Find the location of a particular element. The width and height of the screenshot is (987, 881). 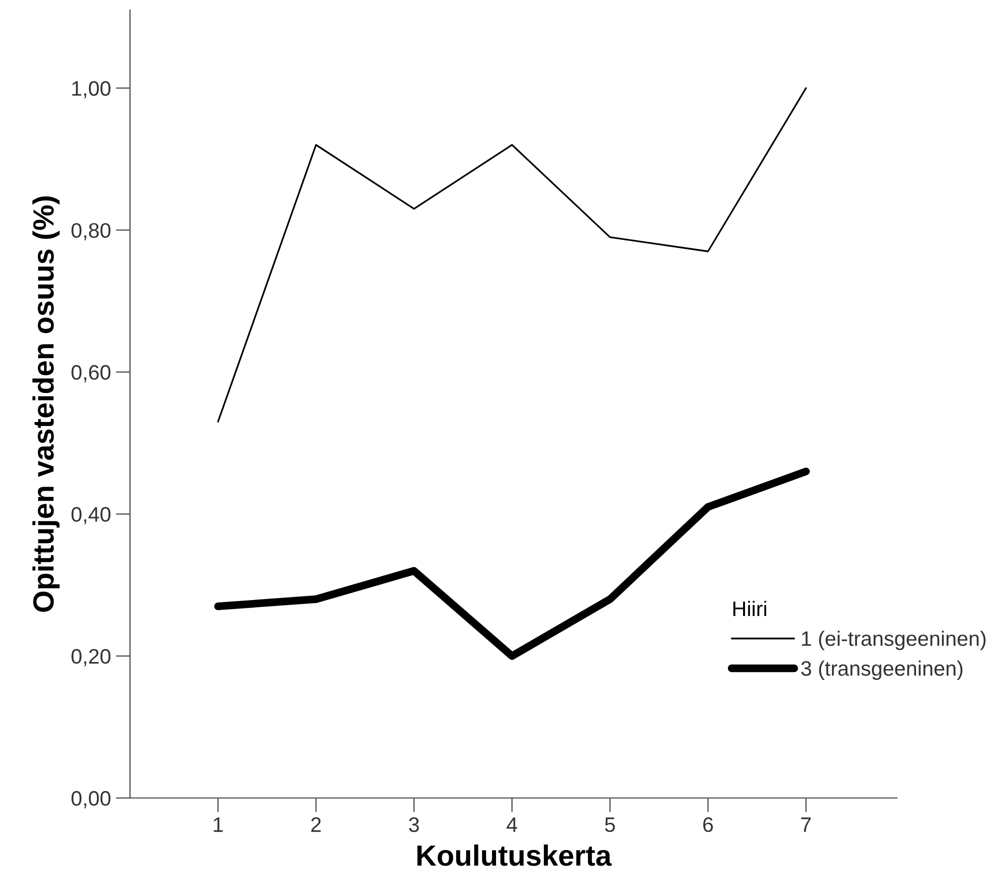

y-tick-label: 0,40 is located at coordinates (91, 515).